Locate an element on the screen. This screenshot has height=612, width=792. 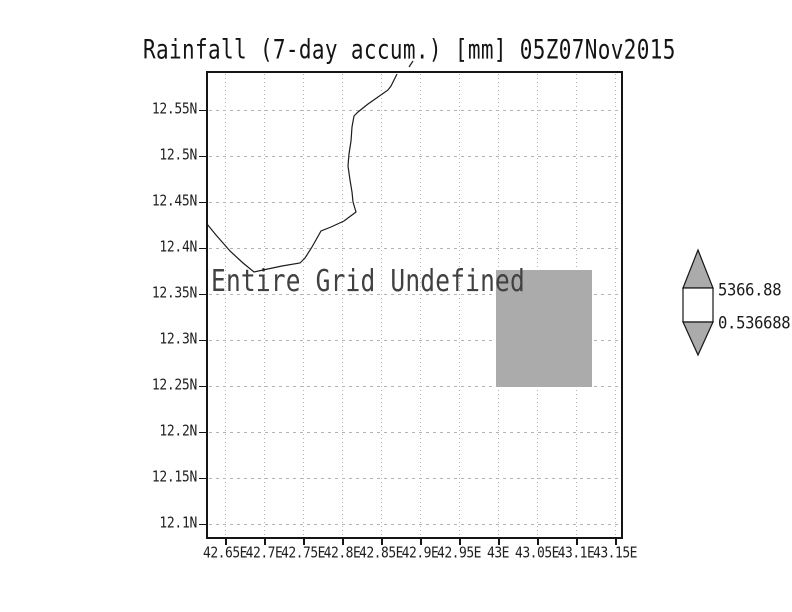
y-axis-label: 12.5N is located at coordinates (178, 155).